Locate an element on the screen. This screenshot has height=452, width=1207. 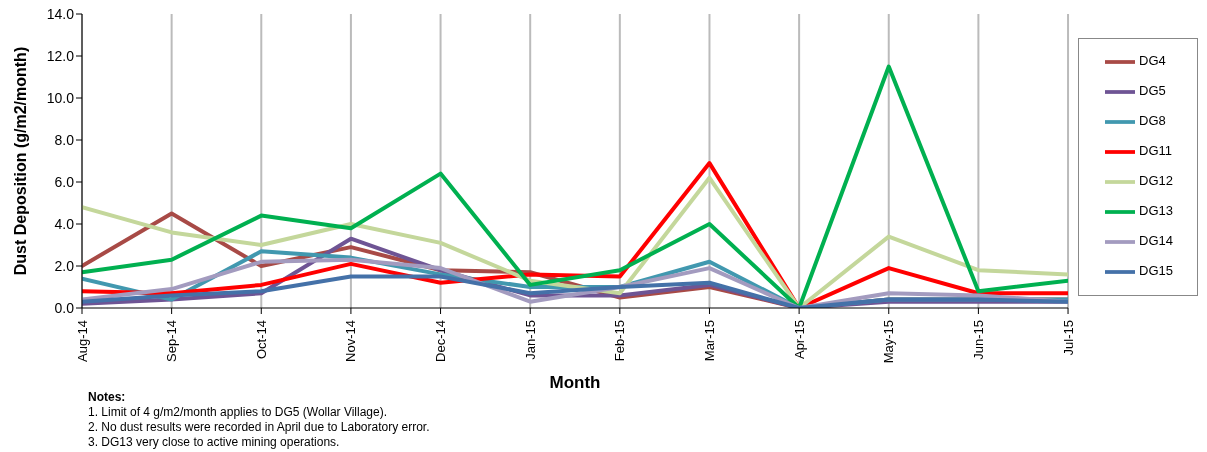
legend-label: DG14 is located at coordinates (1156, 241).